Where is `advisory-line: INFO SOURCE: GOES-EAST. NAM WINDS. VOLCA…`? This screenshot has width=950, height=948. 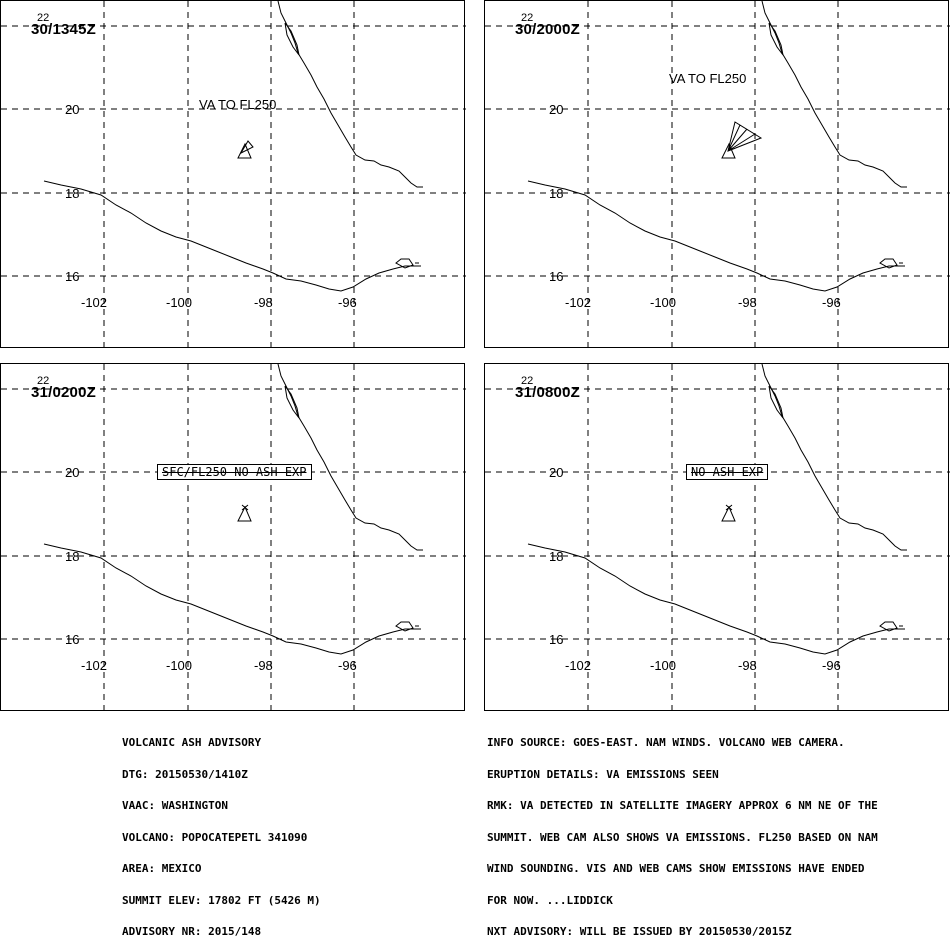 advisory-line: INFO SOURCE: GOES-EAST. NAM WINDS. VOLCA… is located at coordinates (666, 742).